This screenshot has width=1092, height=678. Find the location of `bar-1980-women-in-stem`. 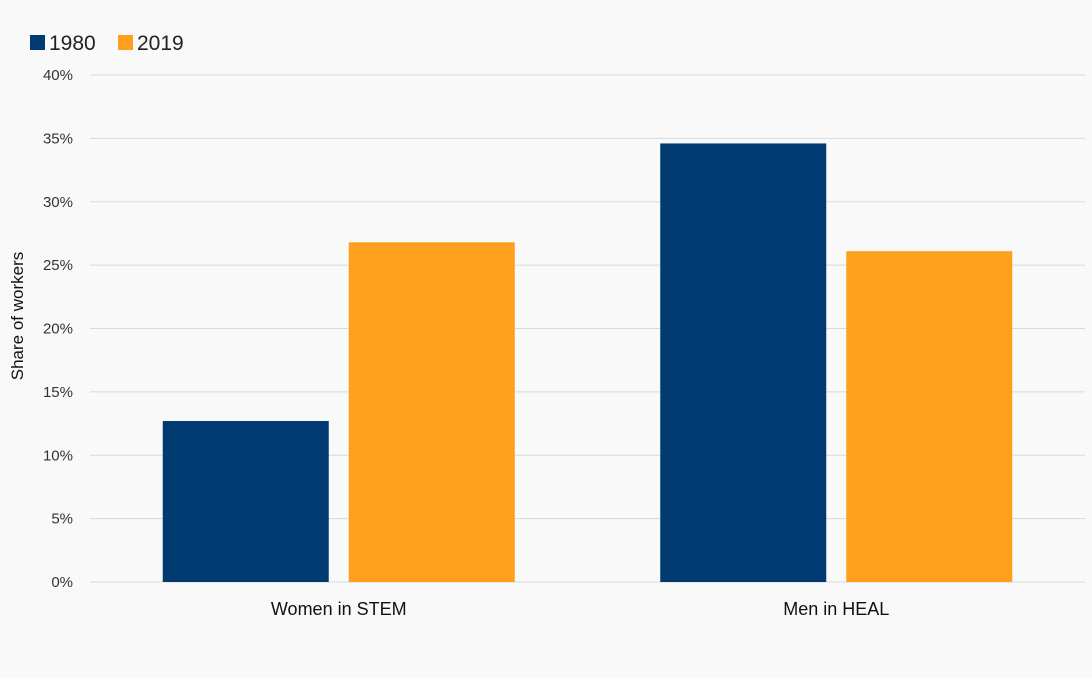

bar-1980-women-in-stem is located at coordinates (245, 501).